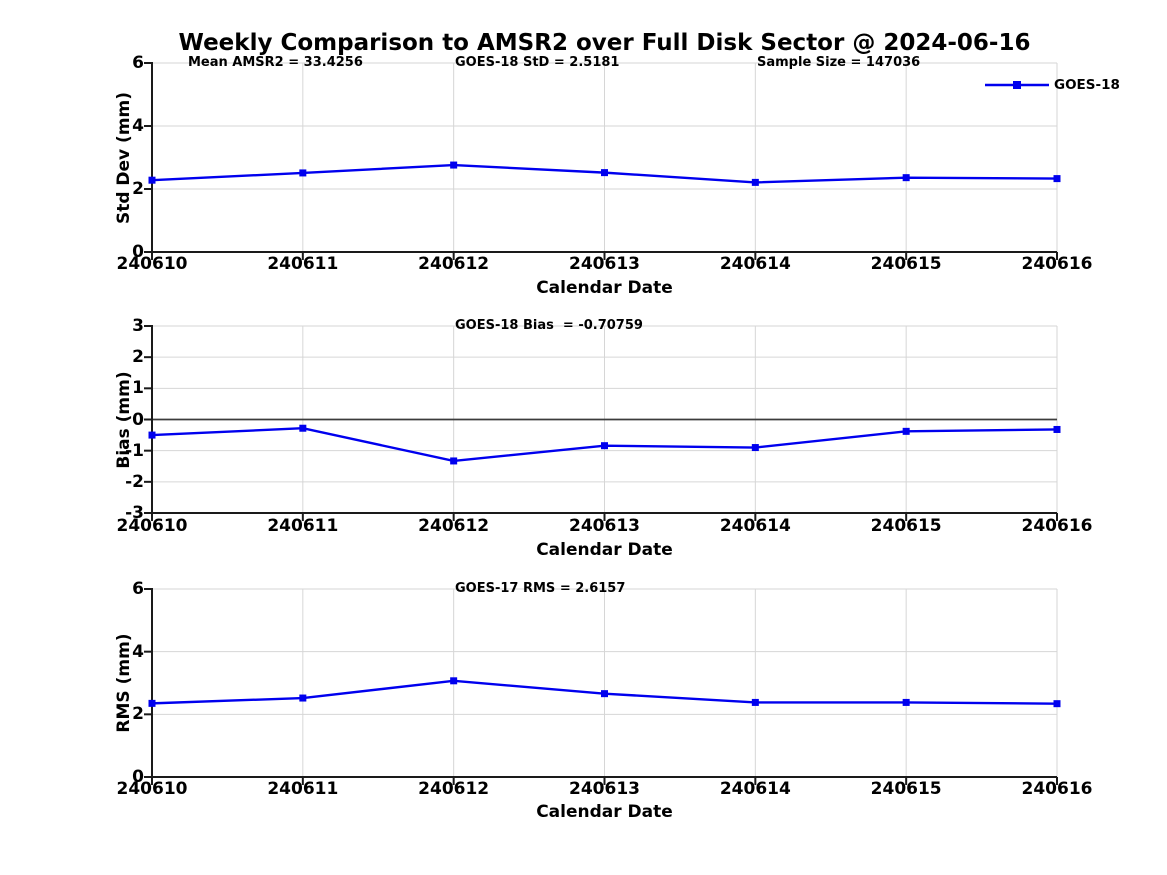 This screenshot has width=1167, height=875. What do you see at coordinates (134, 513) in the screenshot?
I see `y-tick-label: -3` at bounding box center [134, 513].